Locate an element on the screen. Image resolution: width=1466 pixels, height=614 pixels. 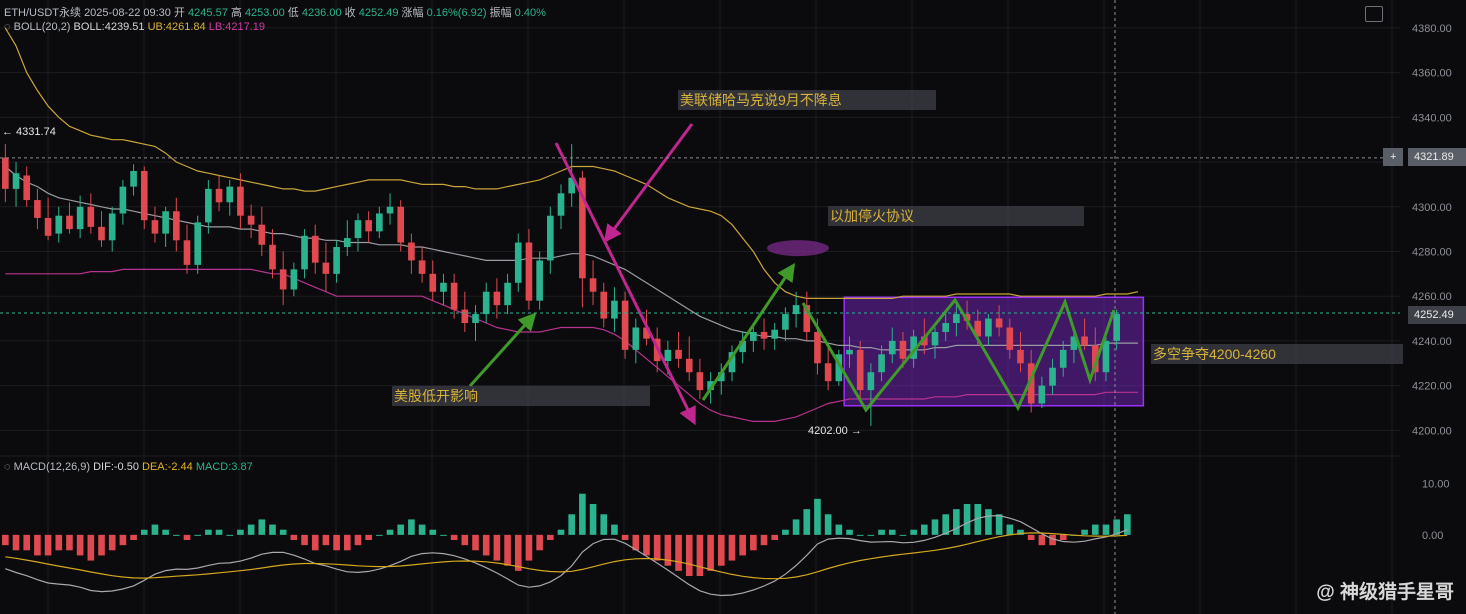
green-zigzag is located at coordinates (958, 355).